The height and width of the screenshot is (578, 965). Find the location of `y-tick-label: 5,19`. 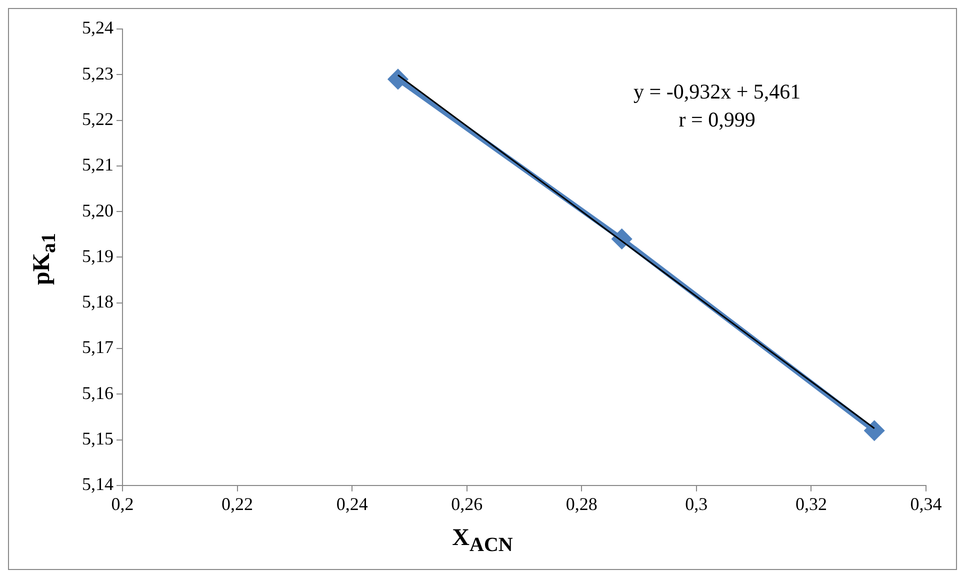

y-tick-label: 5,19 is located at coordinates (98, 256).